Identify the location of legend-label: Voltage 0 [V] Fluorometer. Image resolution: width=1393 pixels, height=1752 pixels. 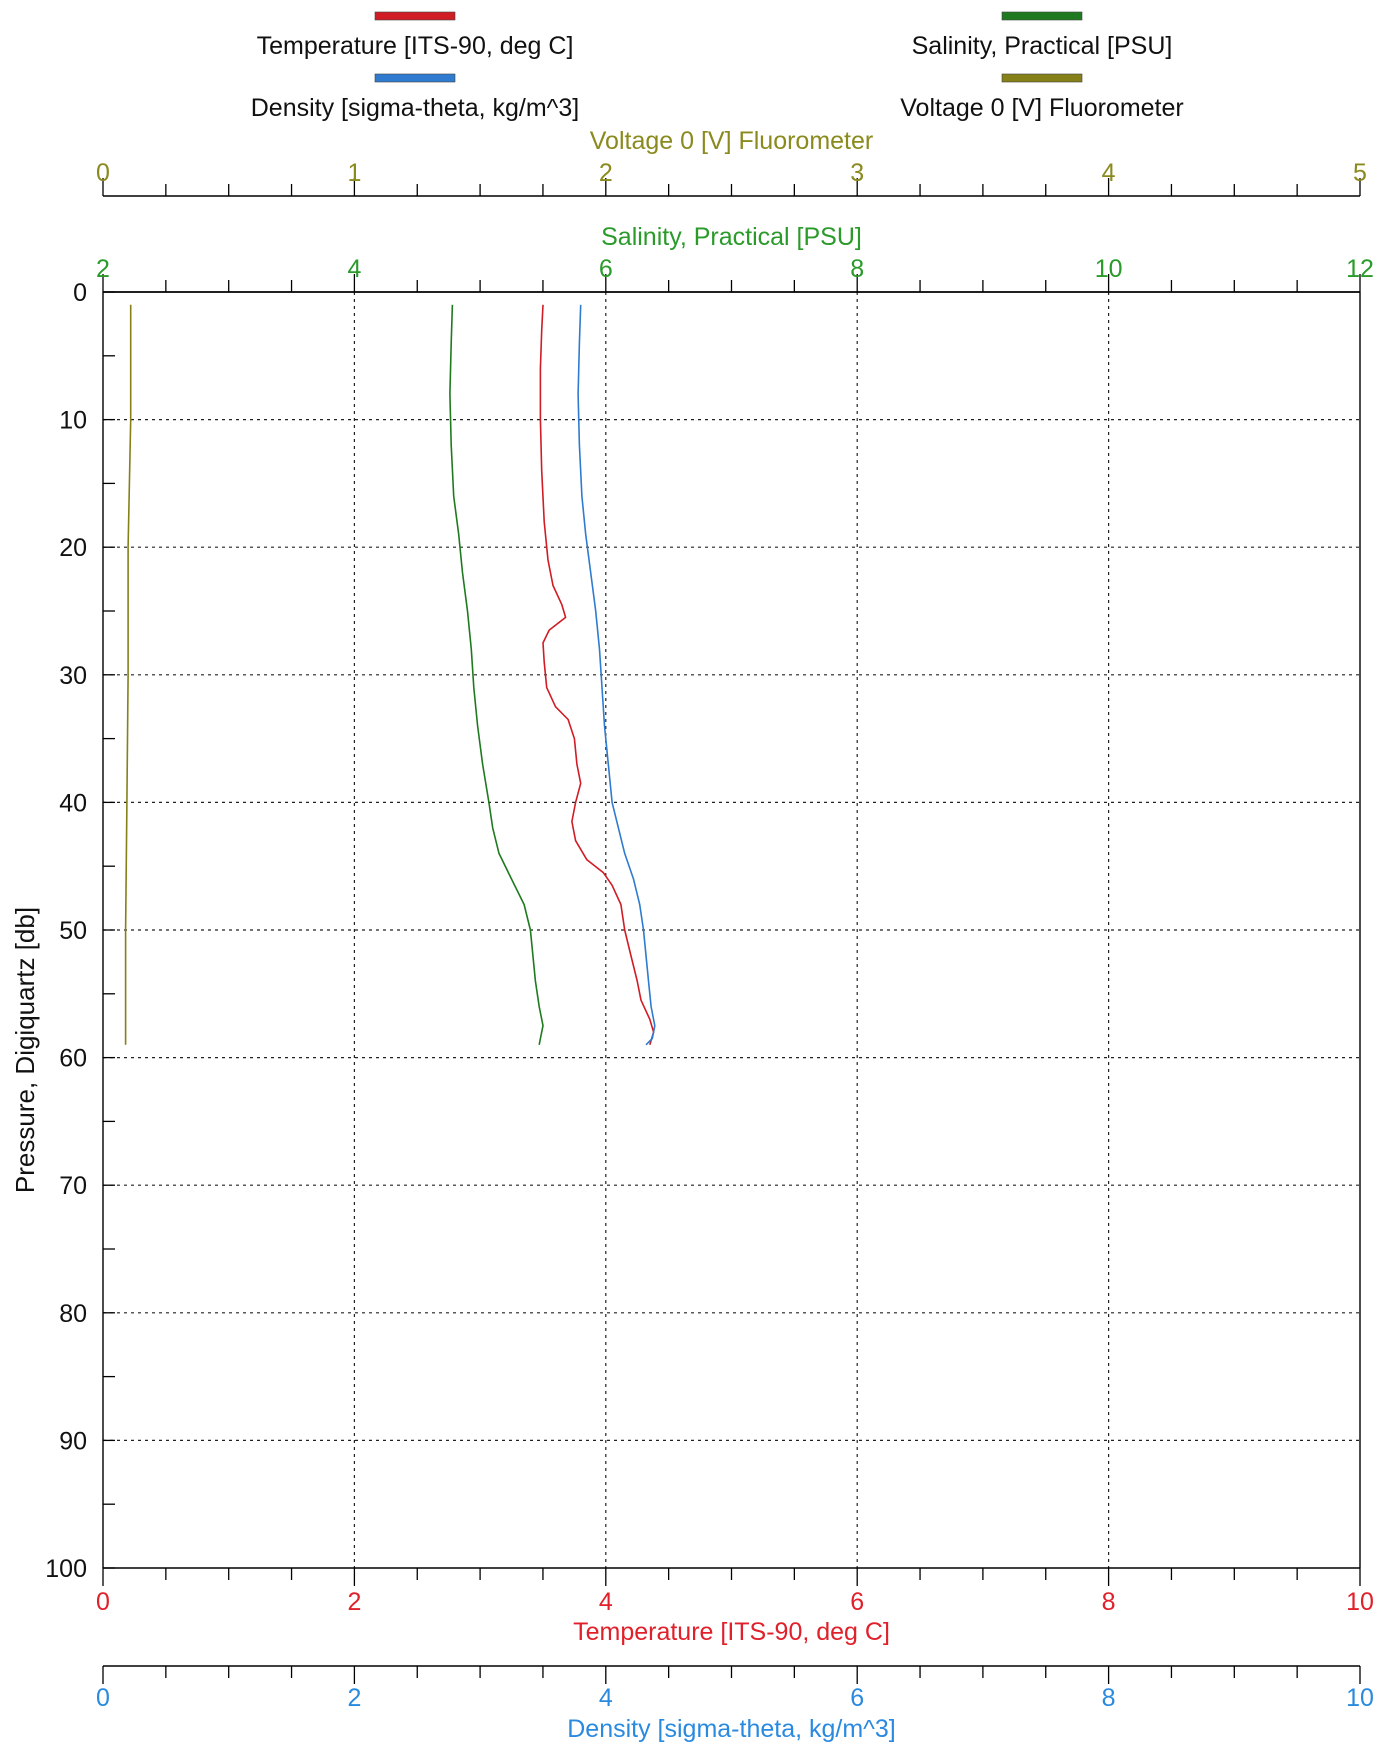
(1041, 108).